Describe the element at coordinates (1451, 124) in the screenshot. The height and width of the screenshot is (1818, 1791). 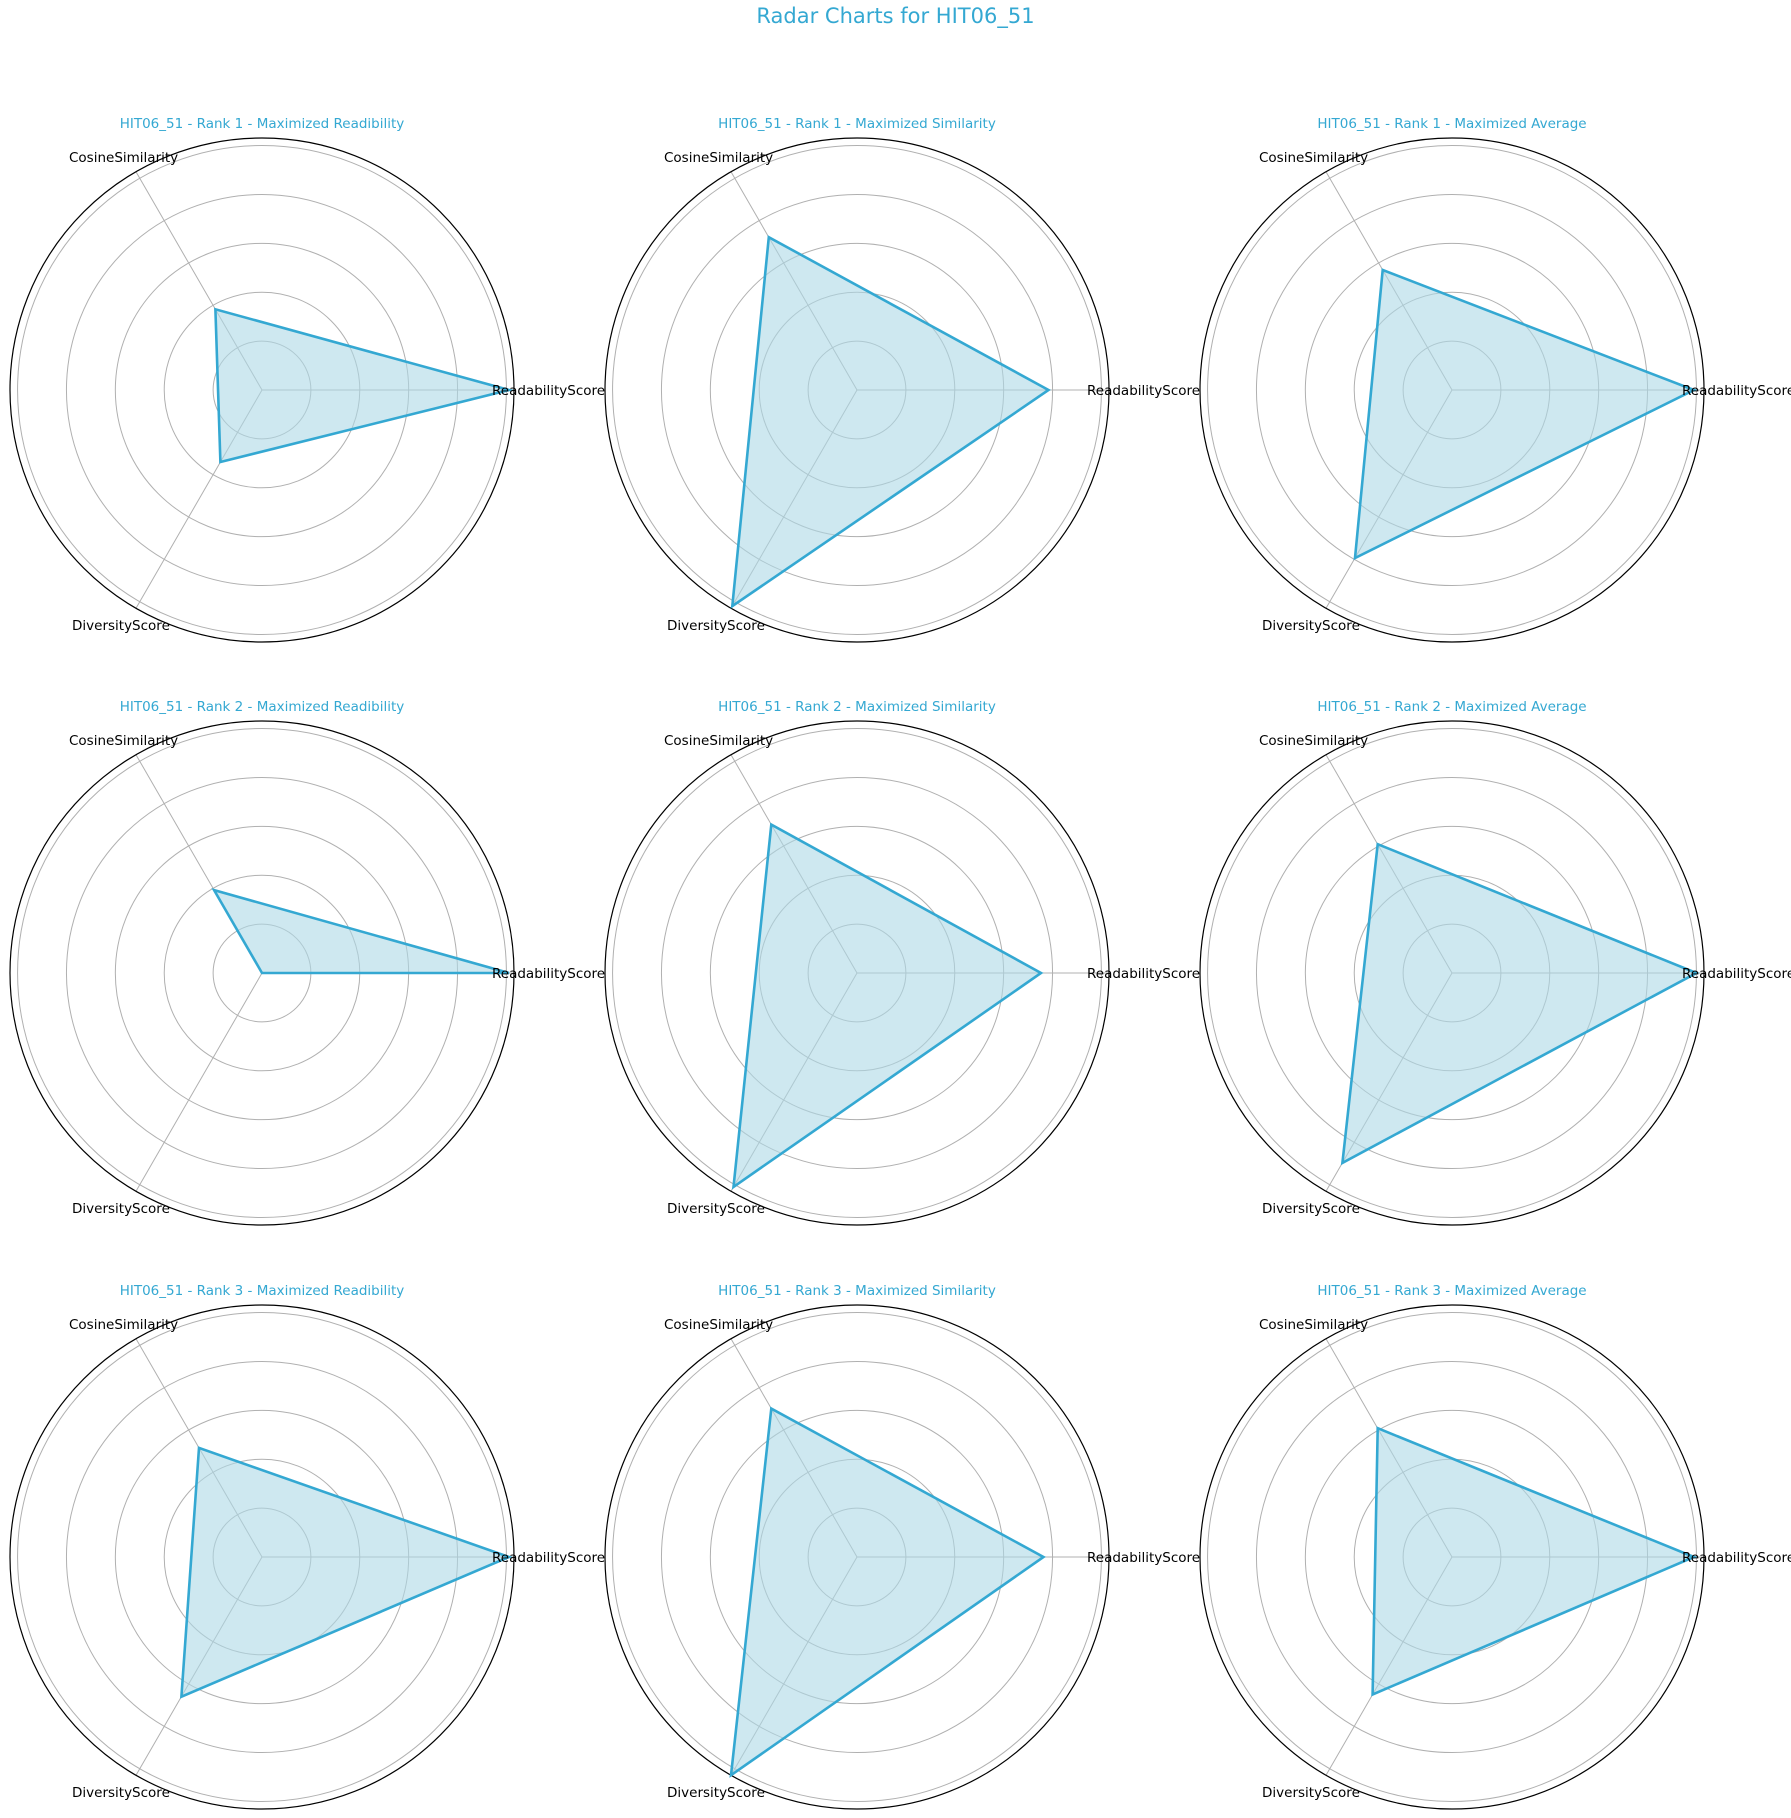
I see `chart-title: HIT06_51 - Rank 1 - Maximized Average` at that location.